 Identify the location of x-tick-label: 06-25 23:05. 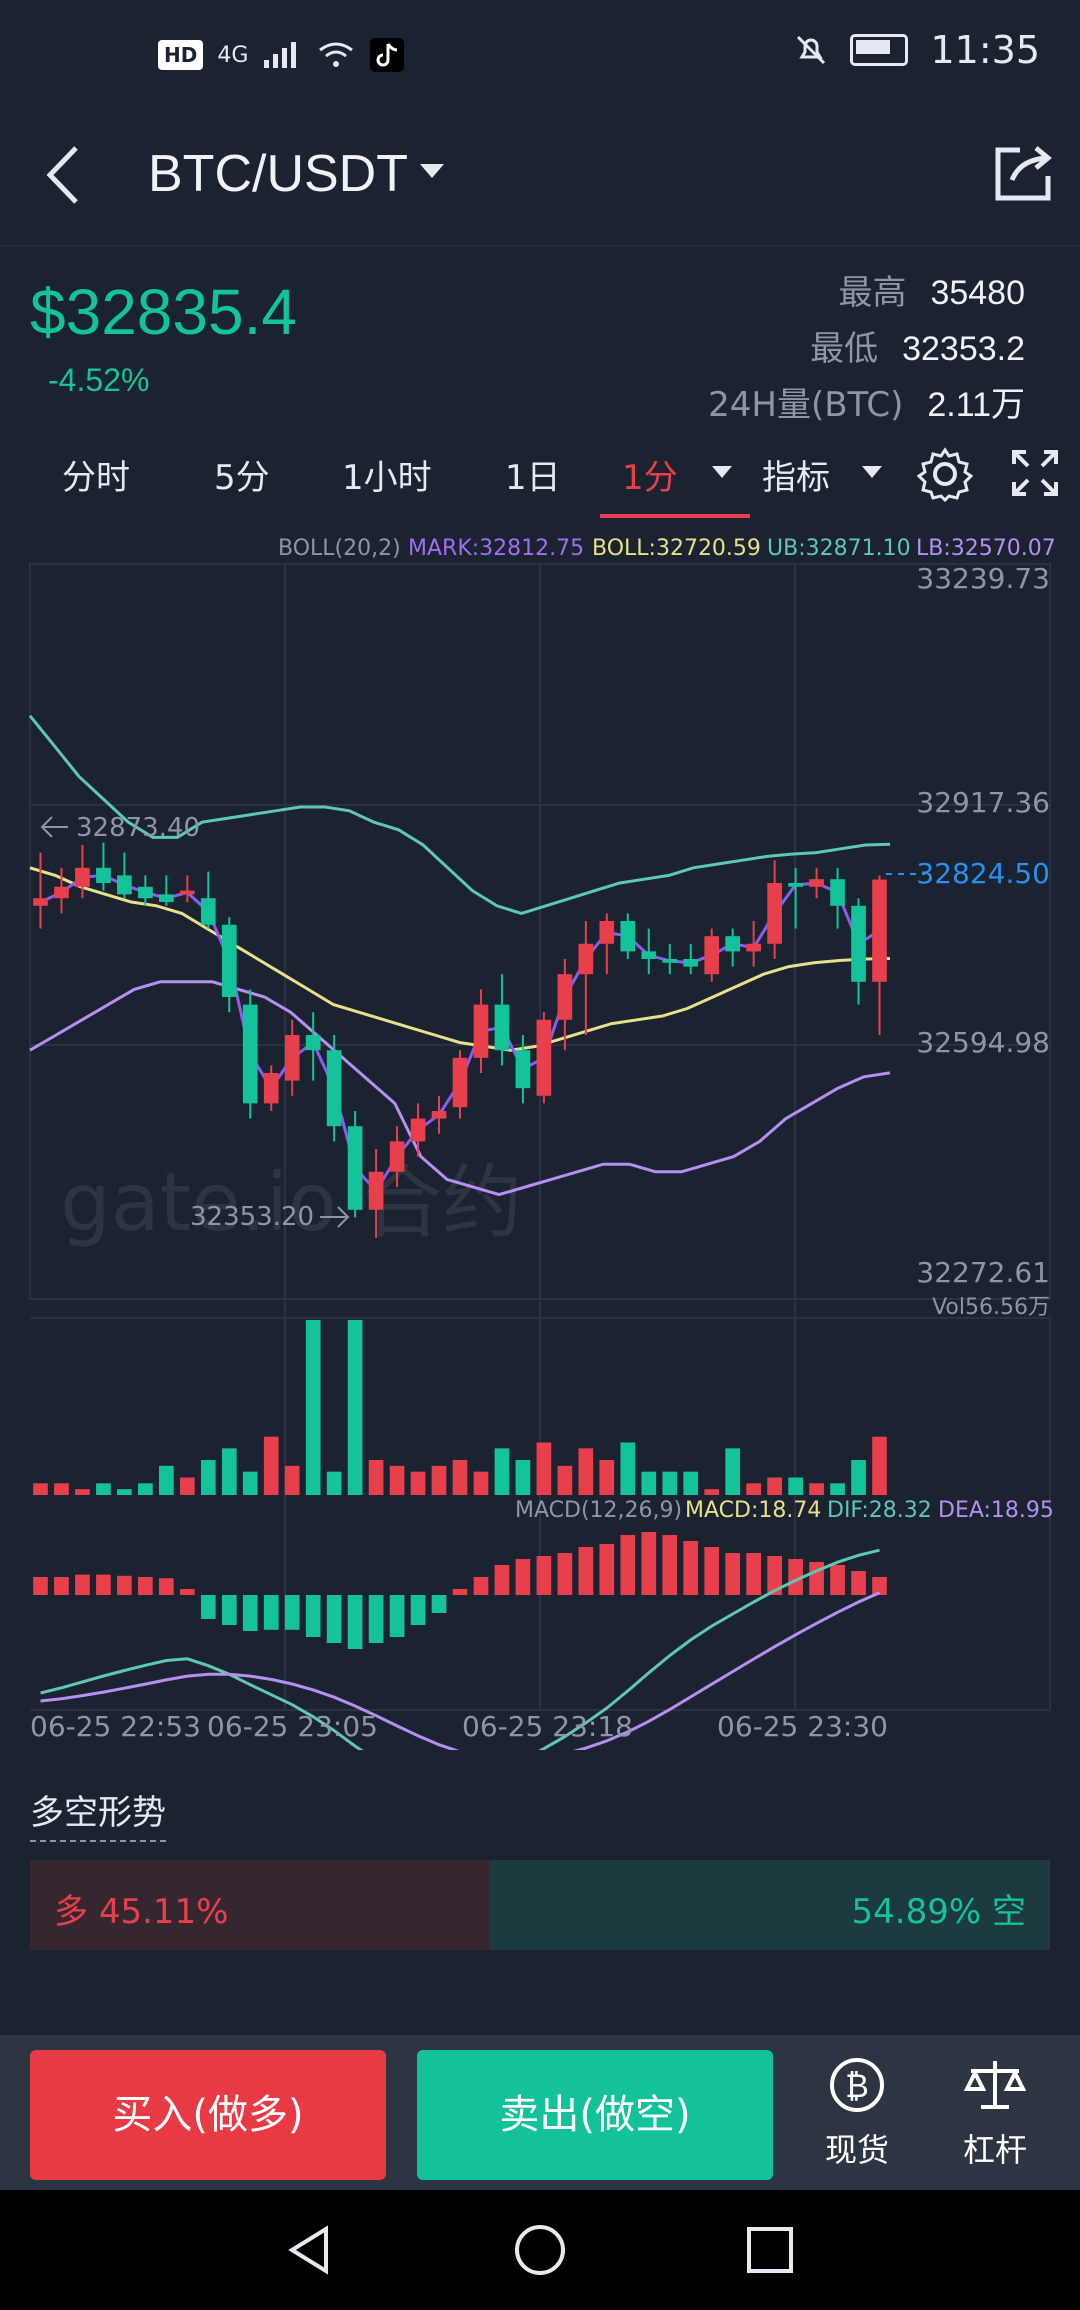
(292, 1726).